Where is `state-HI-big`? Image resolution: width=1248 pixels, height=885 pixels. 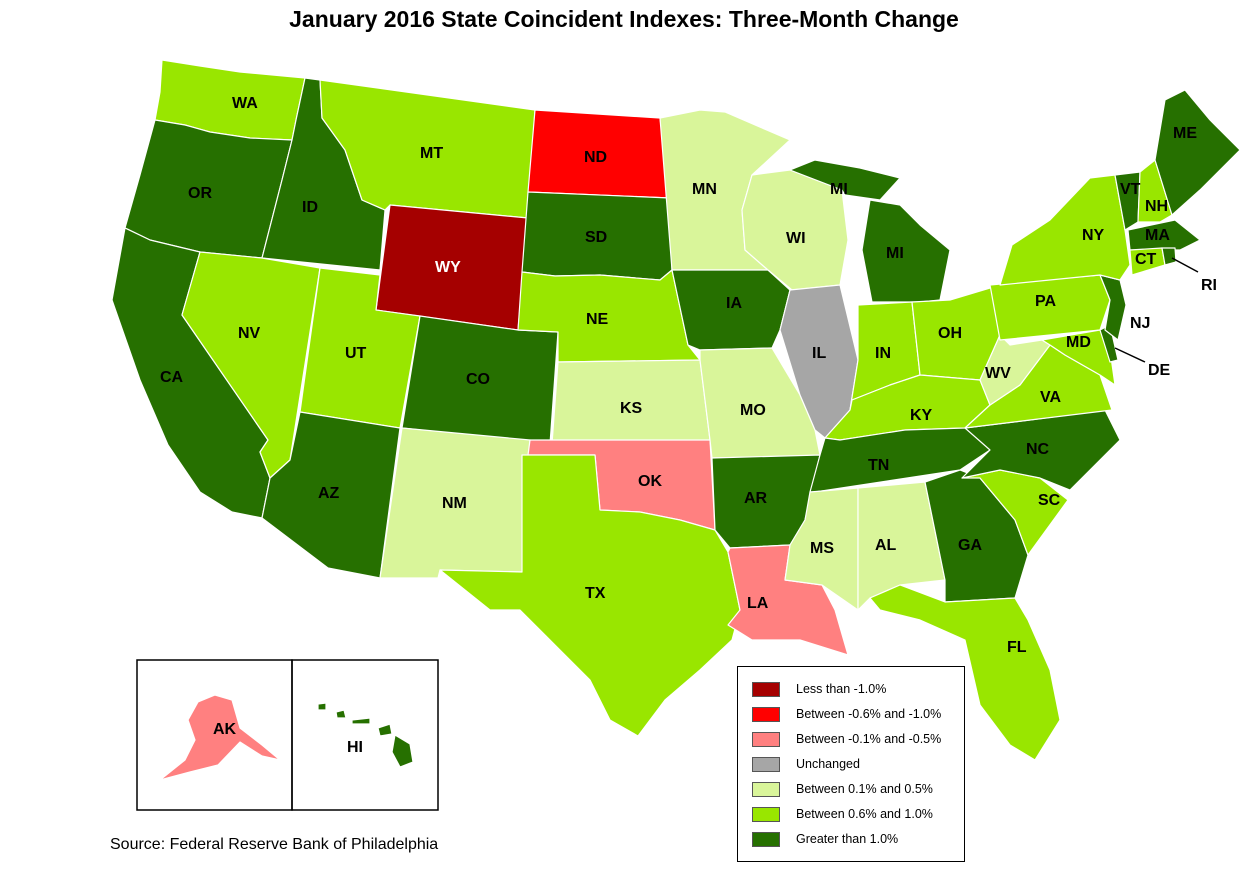
state-HI-big is located at coordinates (402, 751).